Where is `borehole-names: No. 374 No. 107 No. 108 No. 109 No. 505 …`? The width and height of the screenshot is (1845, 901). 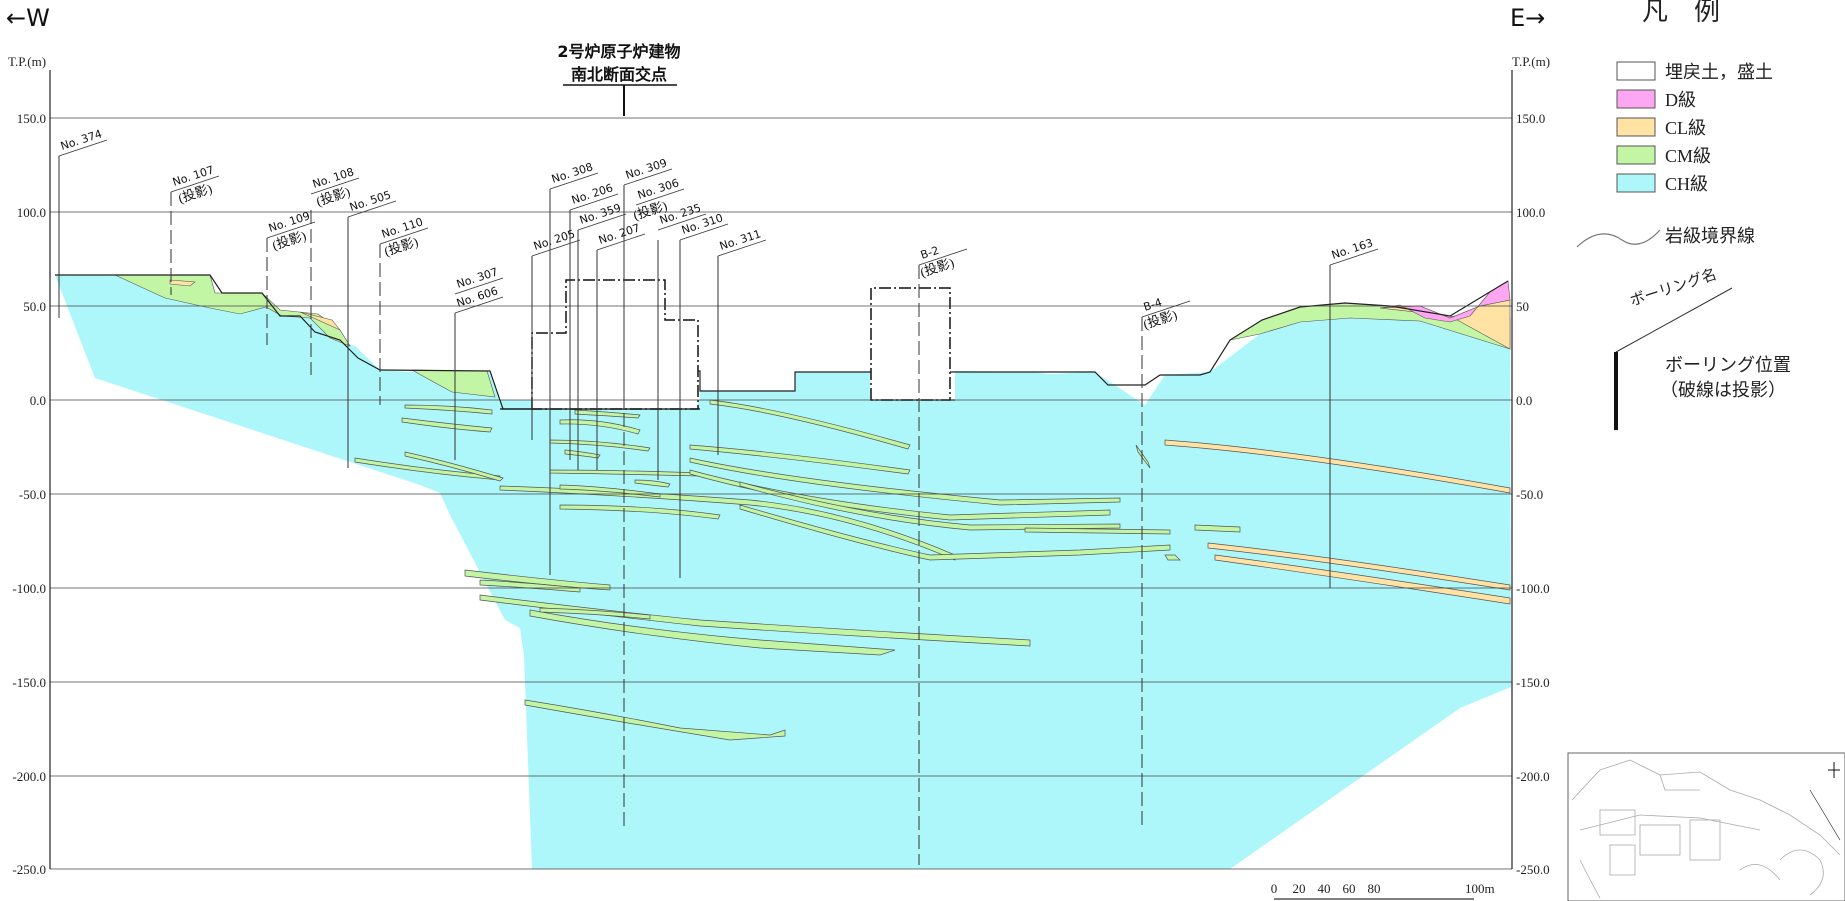
borehole-names: No. 374 No. 107 No. 108 No. 109 No. 505 … is located at coordinates (717, 220).